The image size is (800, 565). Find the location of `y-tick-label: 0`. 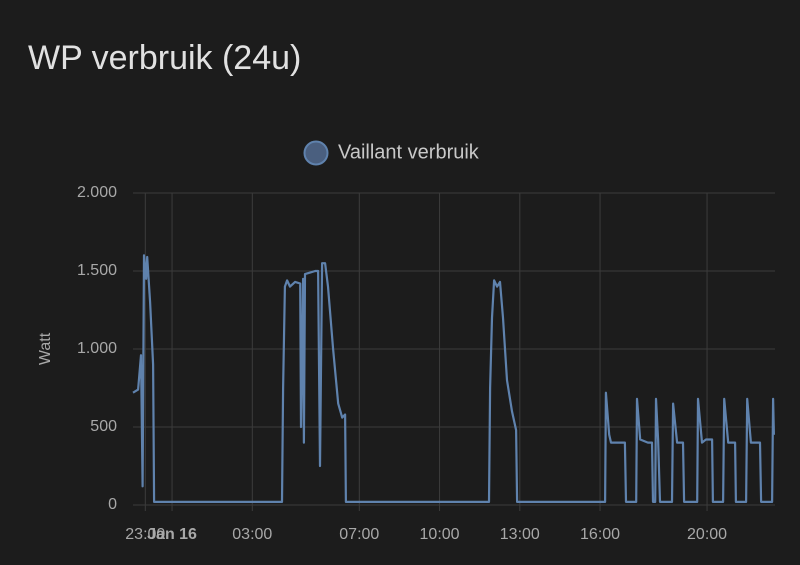

y-tick-label: 0 is located at coordinates (112, 504).